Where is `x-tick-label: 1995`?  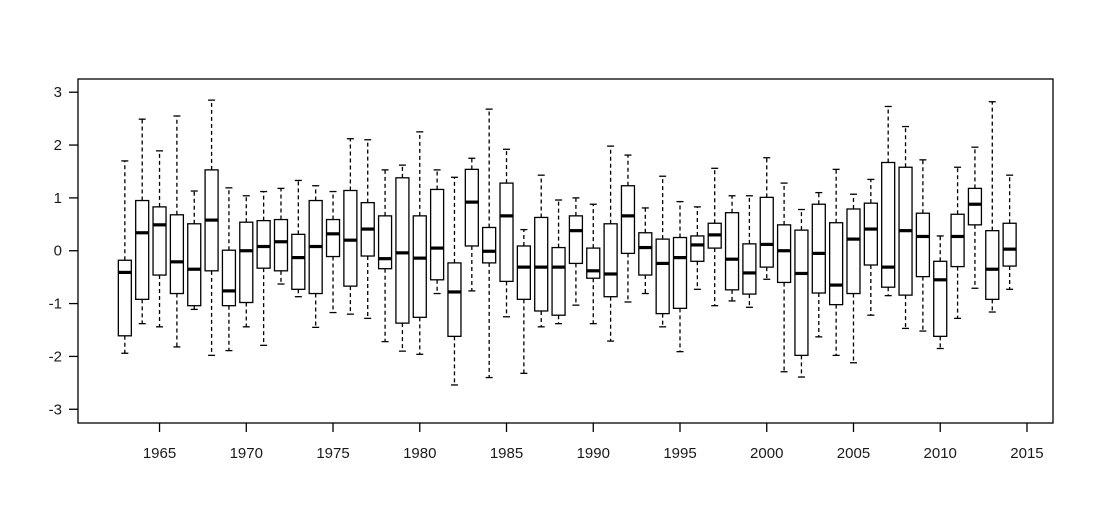 x-tick-label: 1995 is located at coordinates (679, 453).